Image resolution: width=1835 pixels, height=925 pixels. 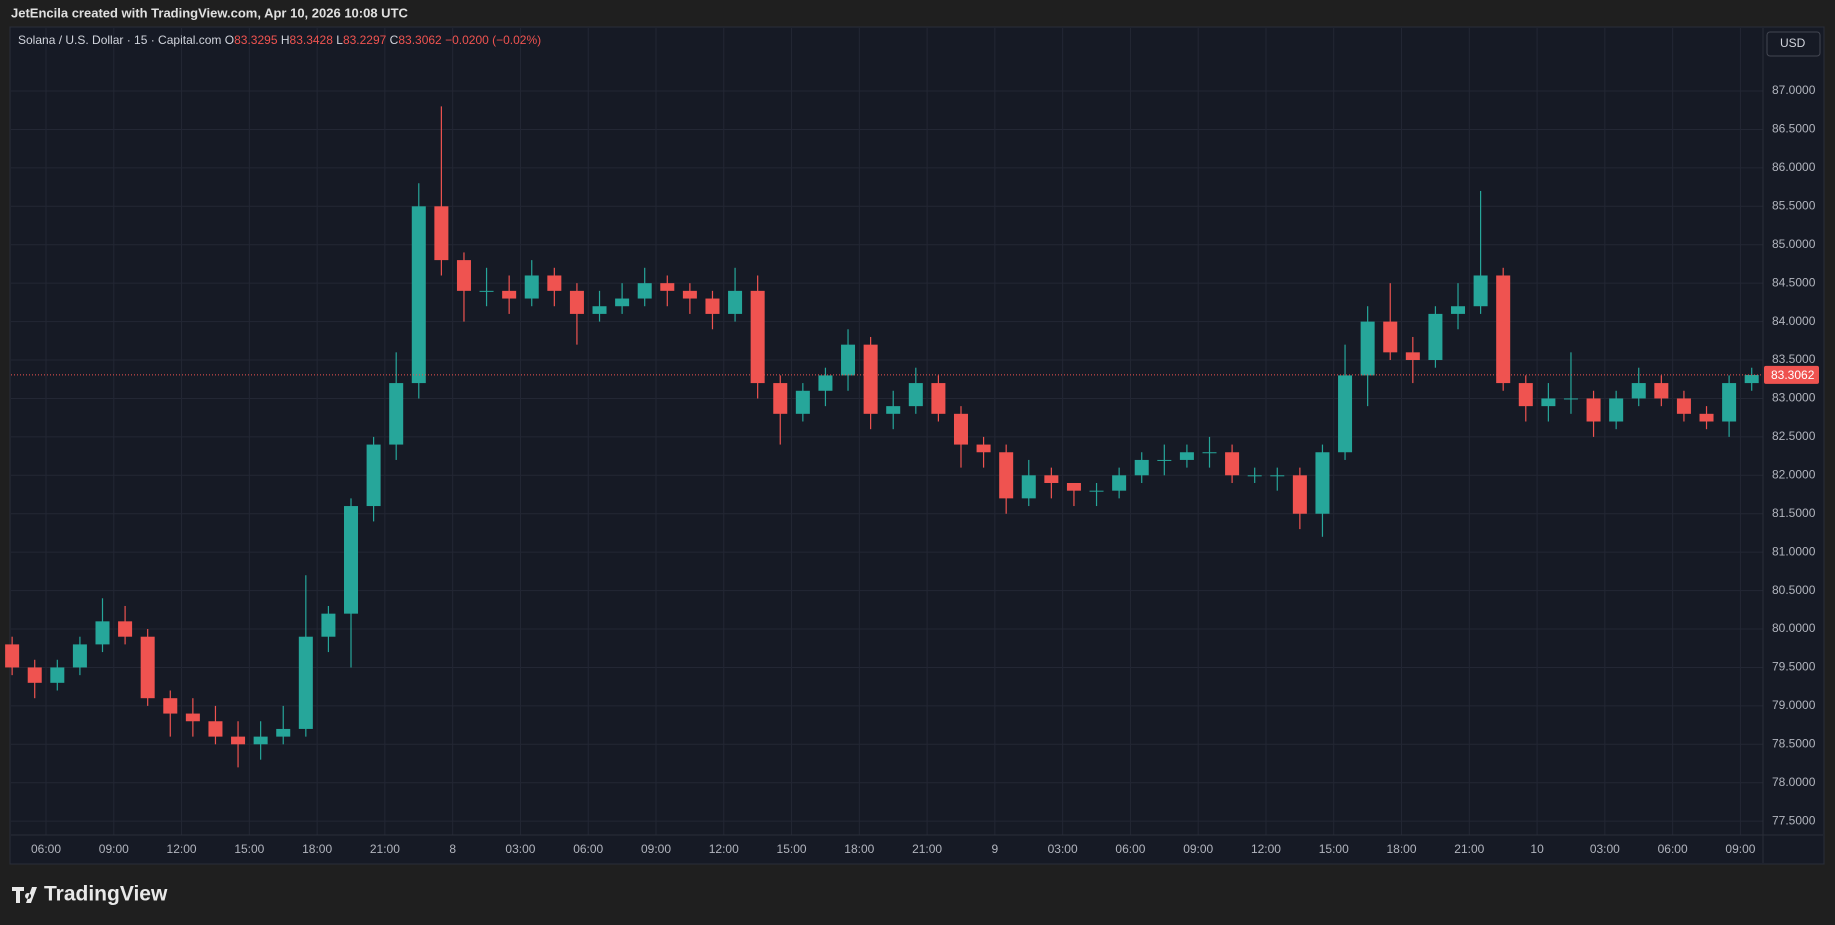 What do you see at coordinates (90, 894) in the screenshot?
I see `footer-logo: TradingView` at bounding box center [90, 894].